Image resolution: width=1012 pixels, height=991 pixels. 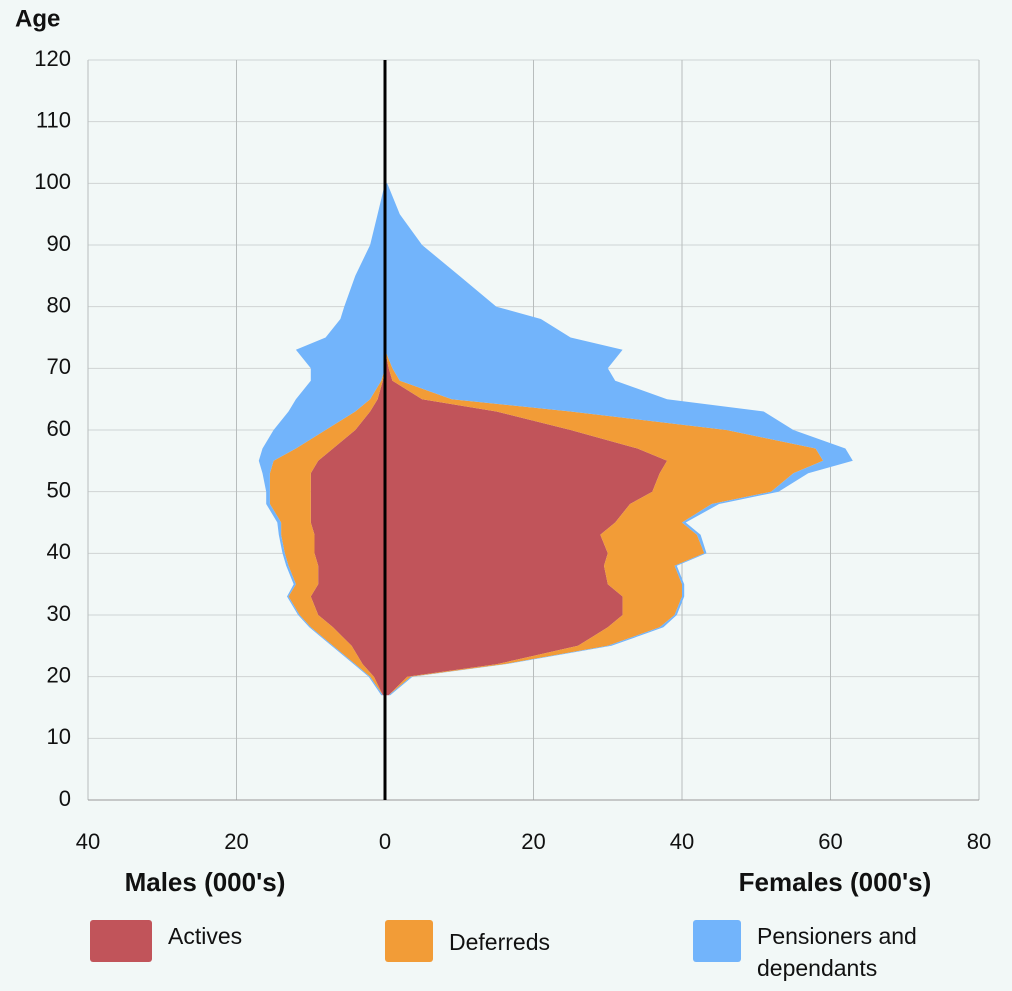 What do you see at coordinates (37, 18) in the screenshot?
I see `y-axis-title: Age` at bounding box center [37, 18].